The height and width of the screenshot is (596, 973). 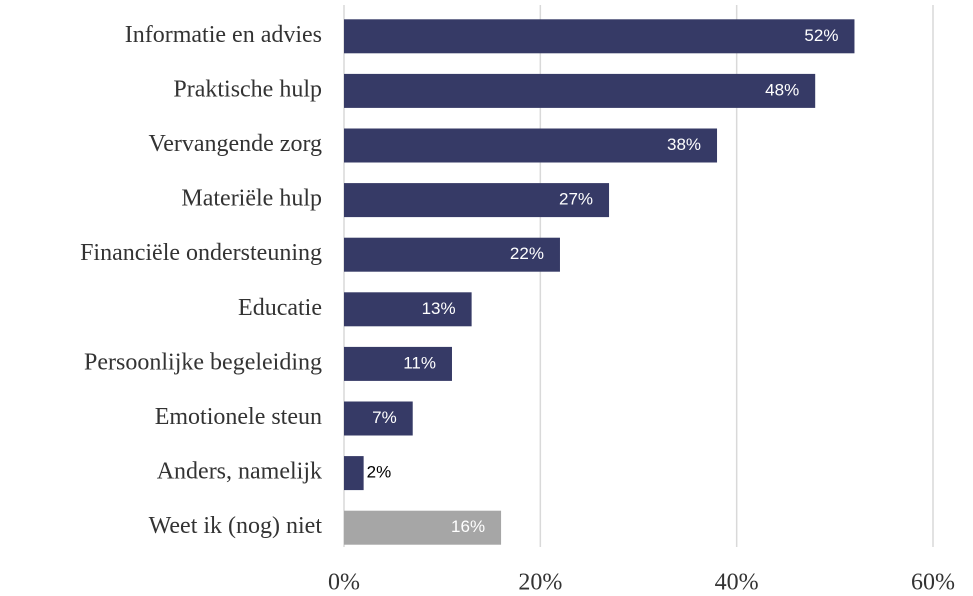 What do you see at coordinates (737, 583) in the screenshot?
I see `x-tick-label: 40%` at bounding box center [737, 583].